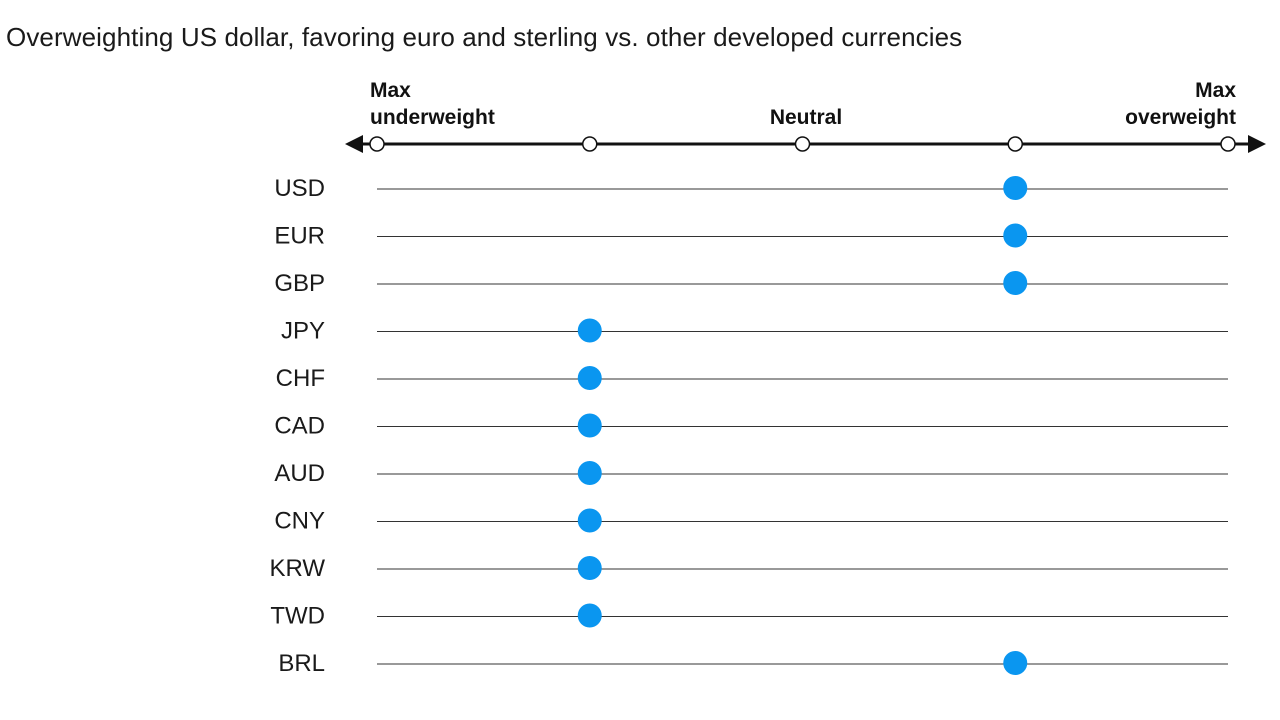  I want to click on max-overweight-label-line1: Max, so click(1215, 90).